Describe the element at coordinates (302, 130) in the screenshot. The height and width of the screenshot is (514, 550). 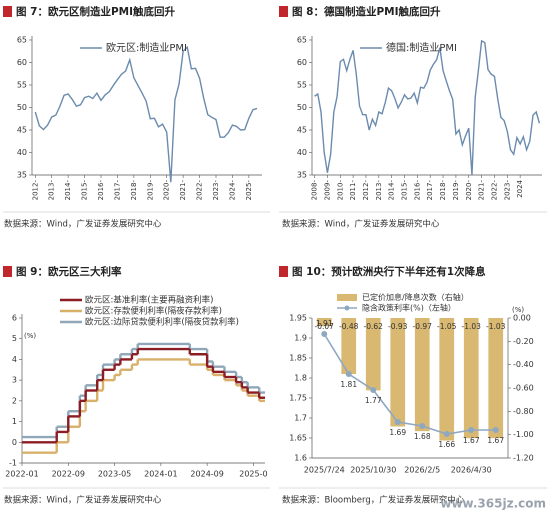
I see `y-tick-label: 45` at that location.